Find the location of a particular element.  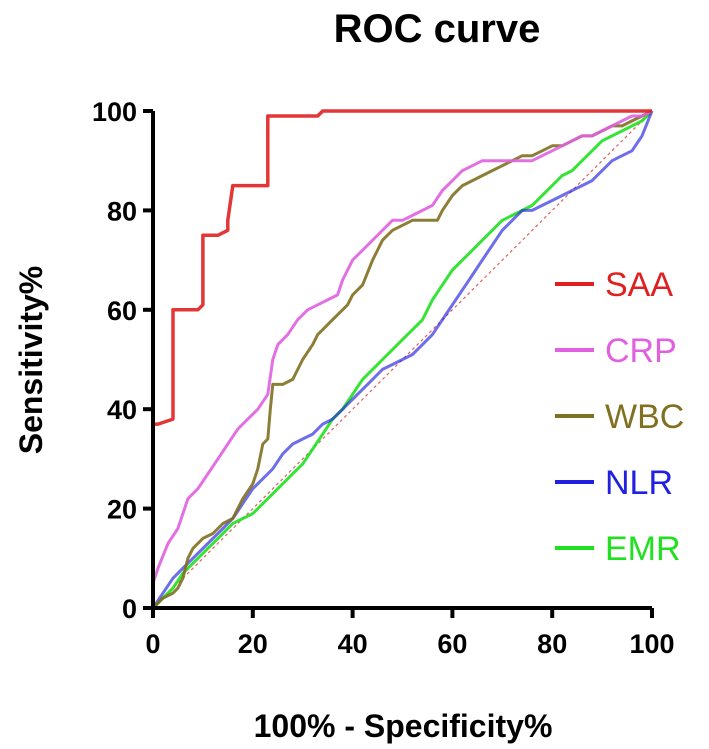

x-axis-label: 100% - Specificity% is located at coordinates (403, 726).